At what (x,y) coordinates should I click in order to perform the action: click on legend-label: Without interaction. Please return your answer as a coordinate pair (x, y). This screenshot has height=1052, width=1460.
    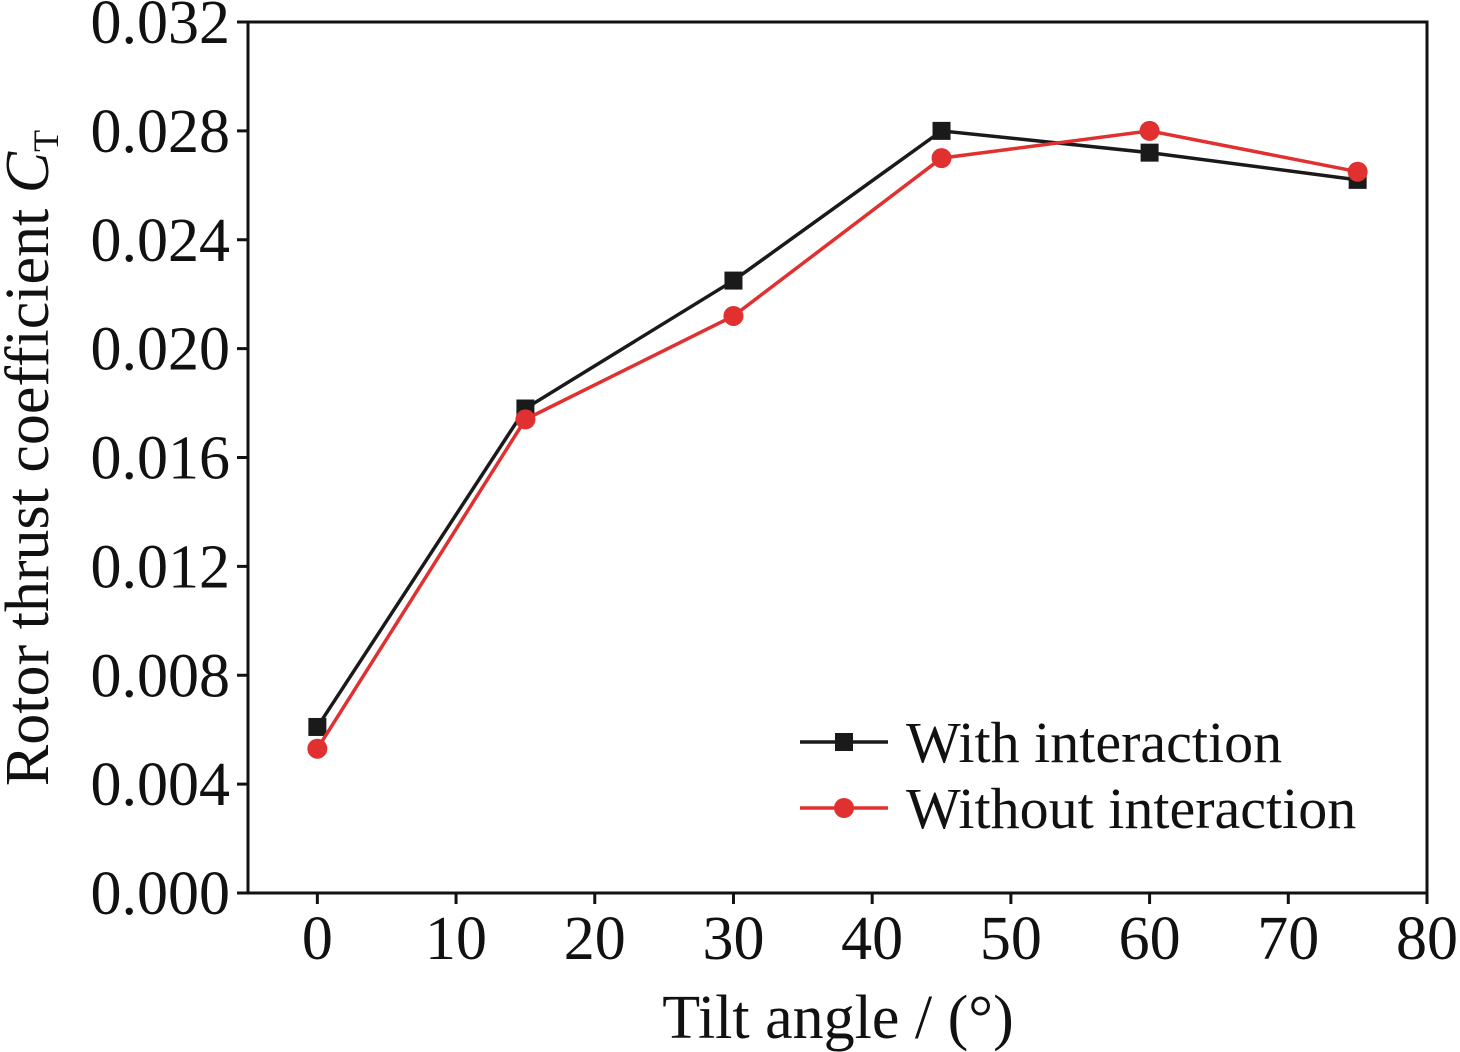
    Looking at the image, I should click on (1131, 808).